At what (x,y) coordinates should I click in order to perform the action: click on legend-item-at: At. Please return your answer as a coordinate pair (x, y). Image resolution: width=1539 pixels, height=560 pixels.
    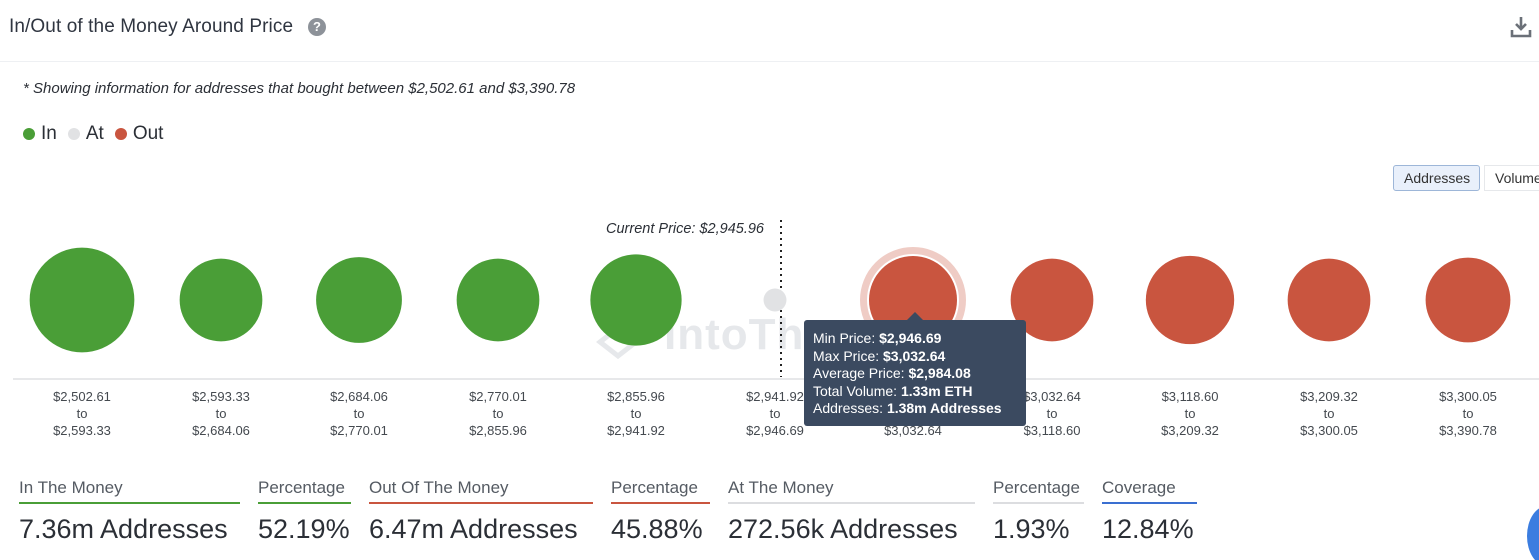
    Looking at the image, I should click on (85, 134).